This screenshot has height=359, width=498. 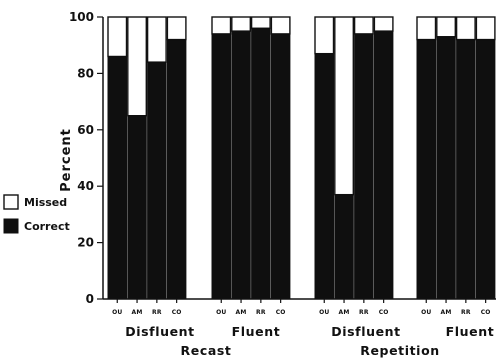 I want to click on y-tick-label: 40, so click(x=85, y=186).